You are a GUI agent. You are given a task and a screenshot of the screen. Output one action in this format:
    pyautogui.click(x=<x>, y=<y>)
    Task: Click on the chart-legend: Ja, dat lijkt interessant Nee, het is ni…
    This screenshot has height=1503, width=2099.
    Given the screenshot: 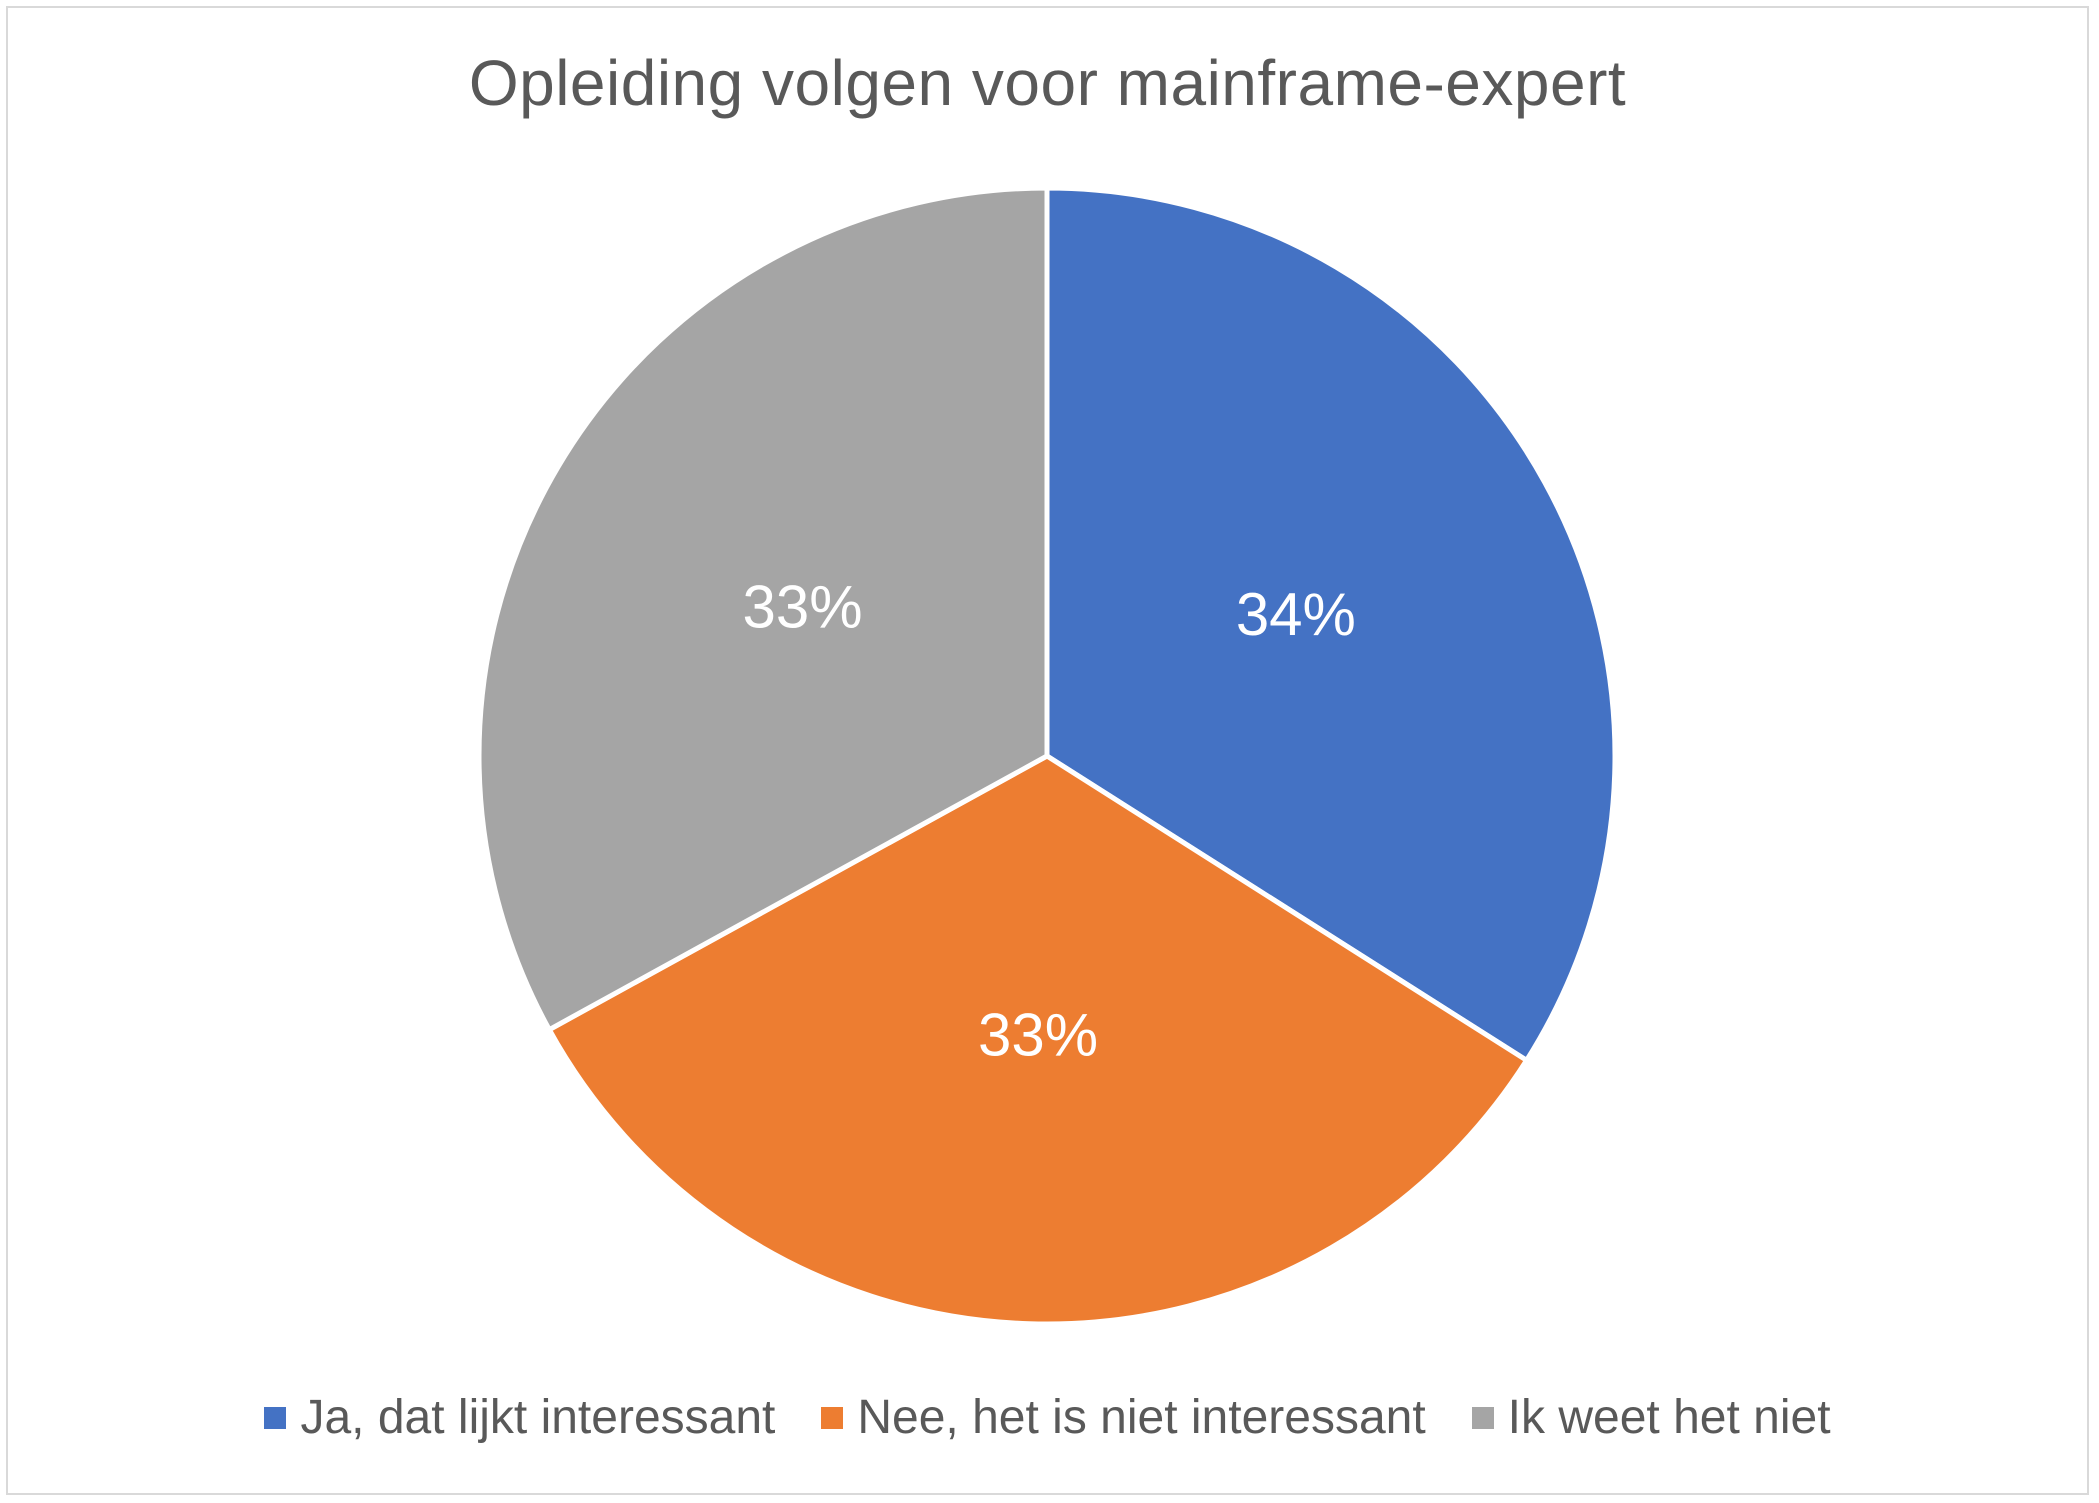 What is the action you would take?
    pyautogui.click(x=1047, y=1417)
    